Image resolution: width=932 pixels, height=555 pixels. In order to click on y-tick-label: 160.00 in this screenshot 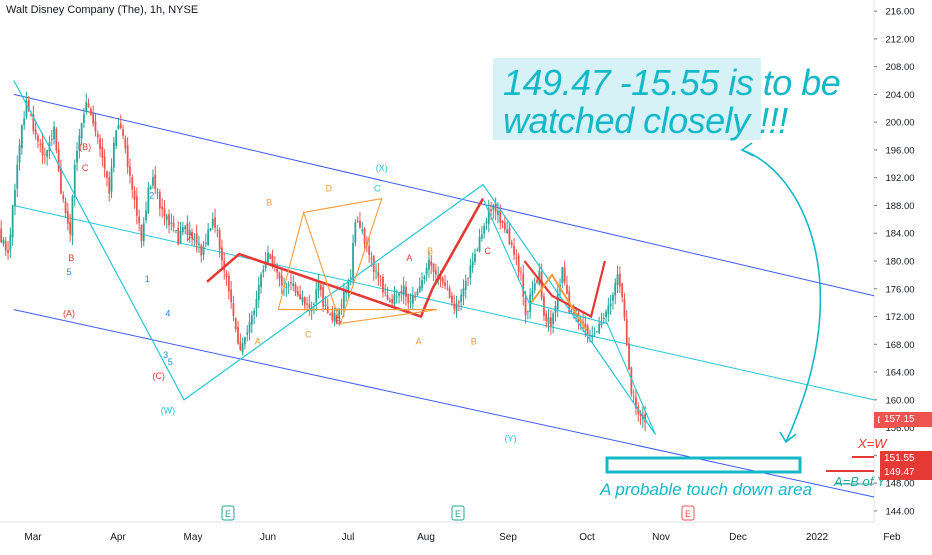, I will do `click(899, 400)`.